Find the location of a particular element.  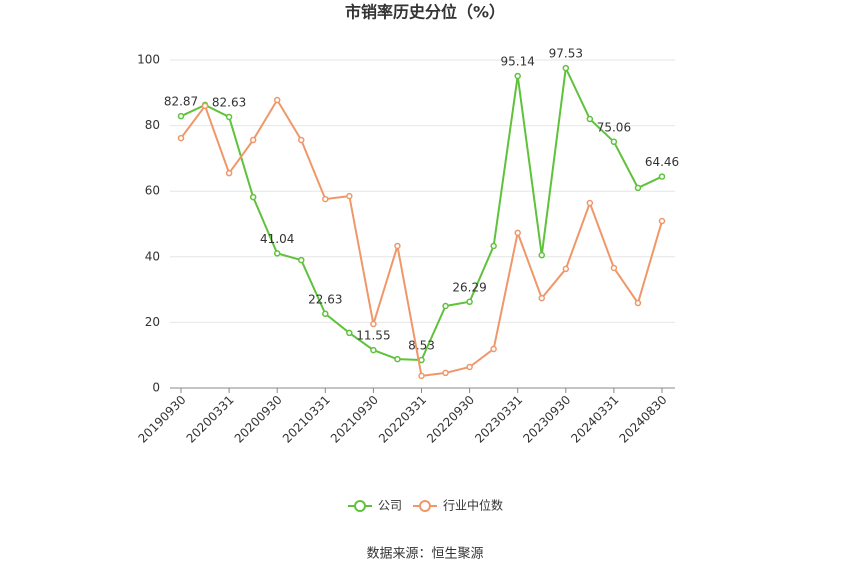

legend-label: 公司 is located at coordinates (390, 506).